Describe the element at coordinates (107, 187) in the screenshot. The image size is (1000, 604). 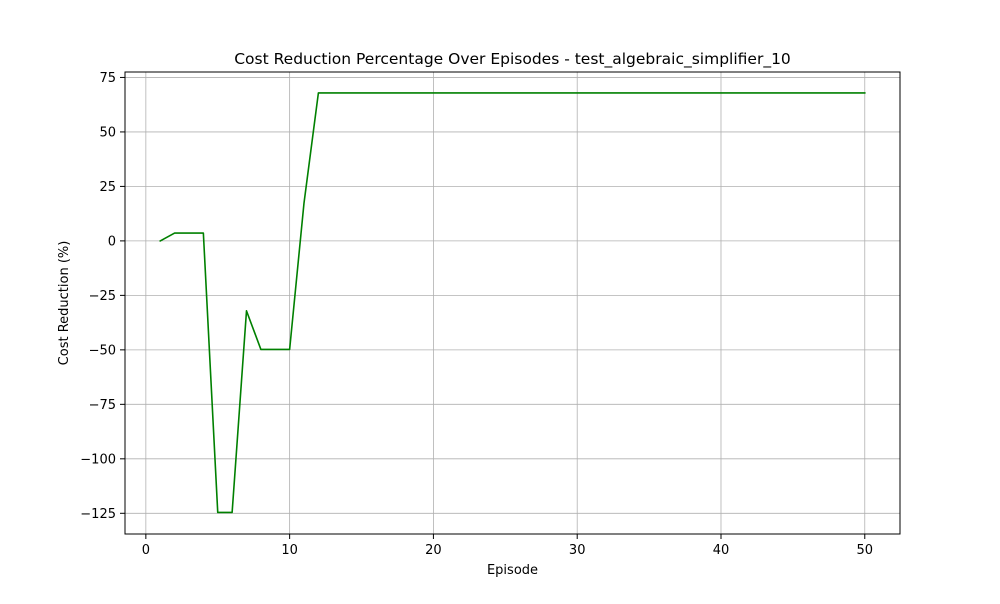
I see `y-tick-label: 25` at that location.